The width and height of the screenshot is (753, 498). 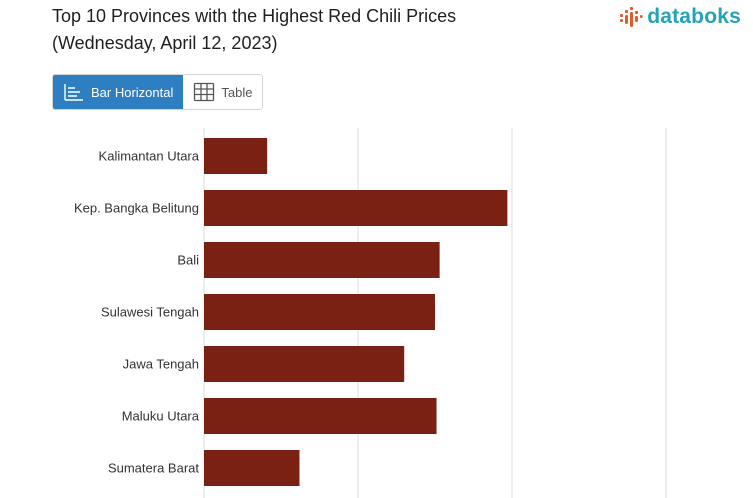 What do you see at coordinates (237, 92) in the screenshot?
I see `tab-table-label: Table` at bounding box center [237, 92].